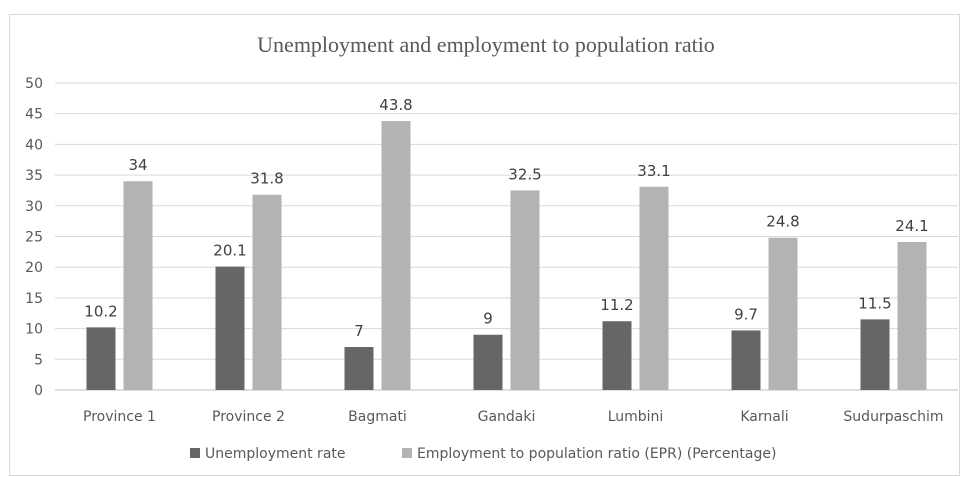 Image resolution: width=962 pixels, height=477 pixels. Describe the element at coordinates (636, 417) in the screenshot. I see `x-category-label: Lumbini` at that location.